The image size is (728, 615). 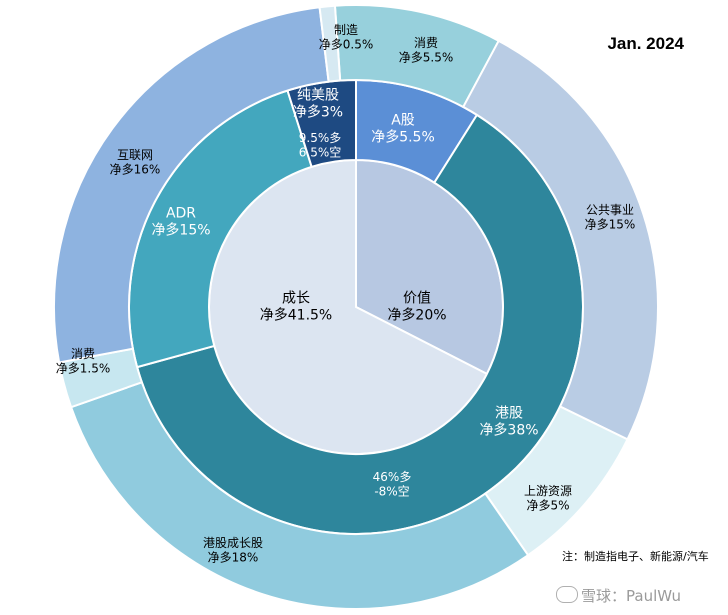 I want to click on watermark: 雪球：PaulWu, so click(x=618, y=595).